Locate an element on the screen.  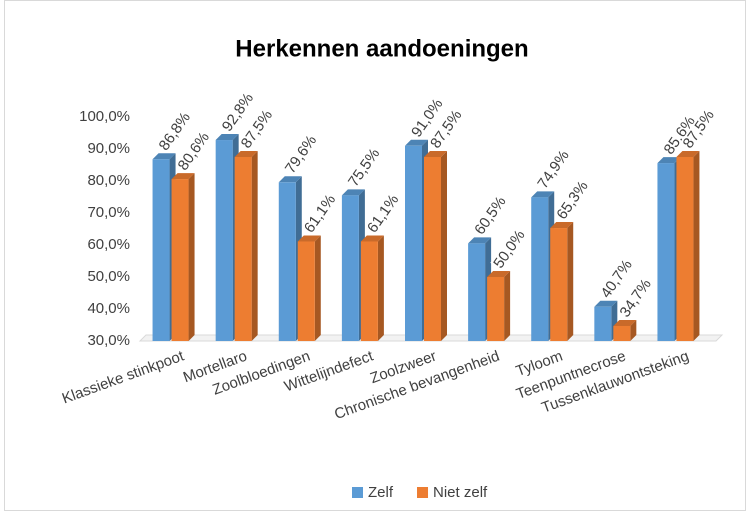
y-tick-label: 50,0% is located at coordinates (108, 276).